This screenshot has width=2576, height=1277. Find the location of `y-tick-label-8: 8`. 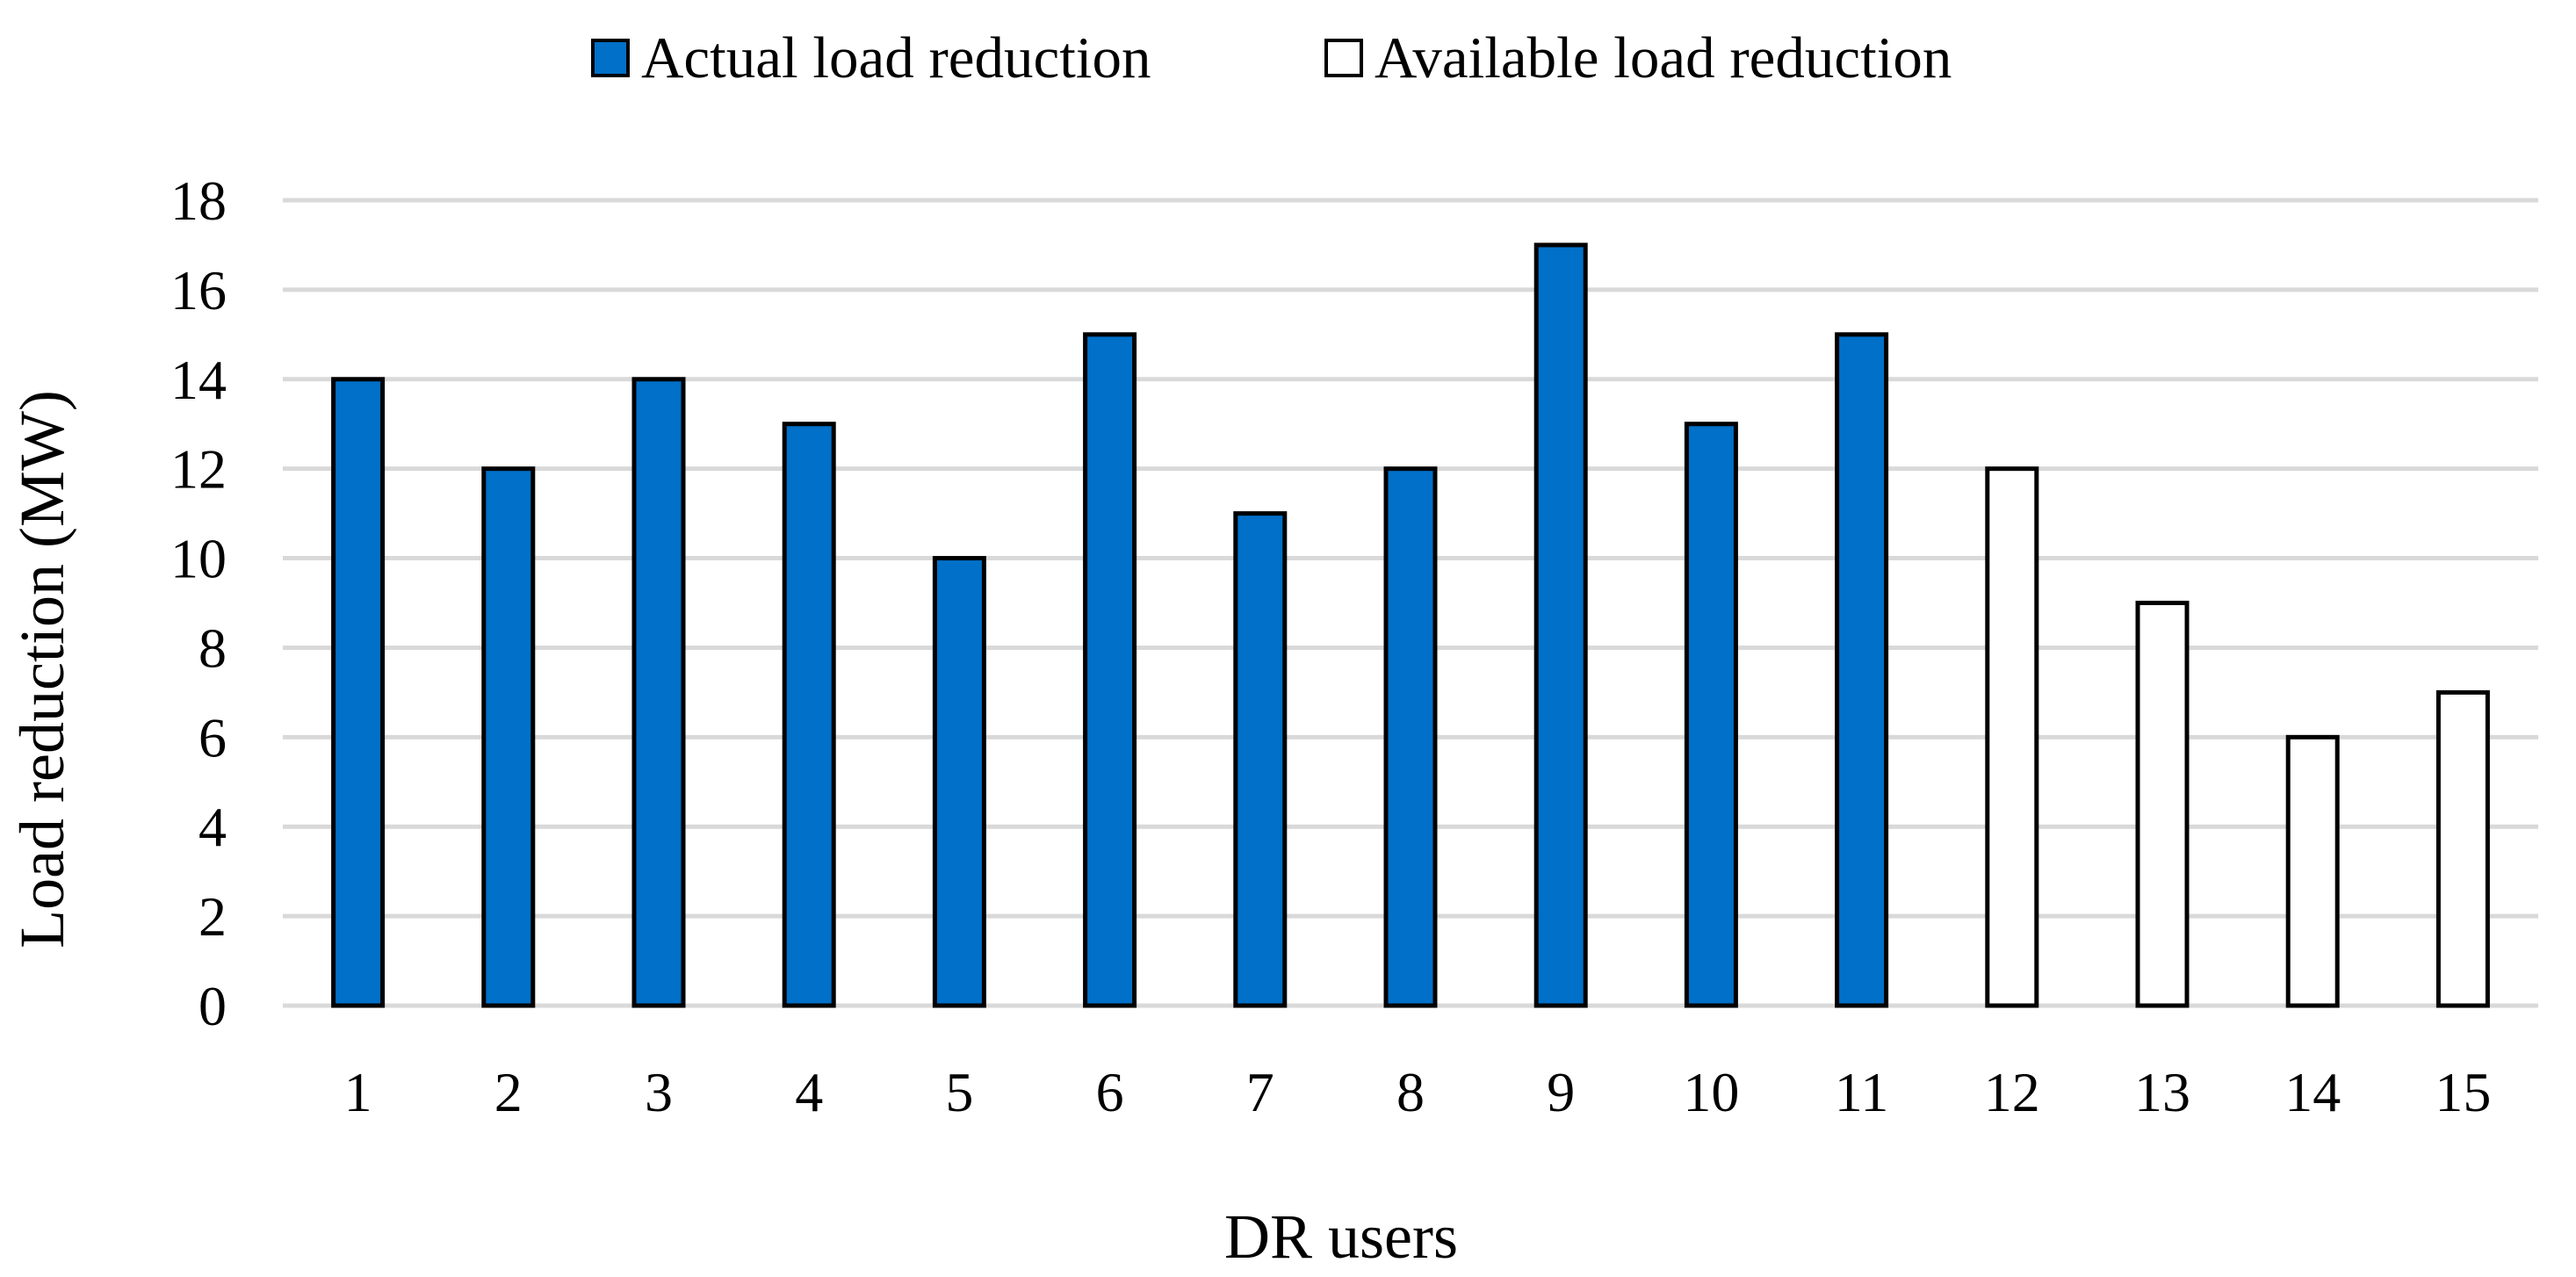

y-tick-label-8: 8 is located at coordinates (212, 648).